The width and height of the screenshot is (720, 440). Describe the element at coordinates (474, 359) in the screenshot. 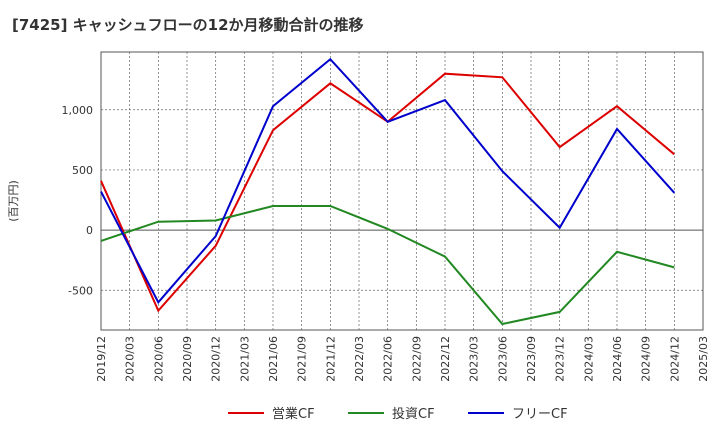

I see `x-tick-label: 2023/03` at that location.